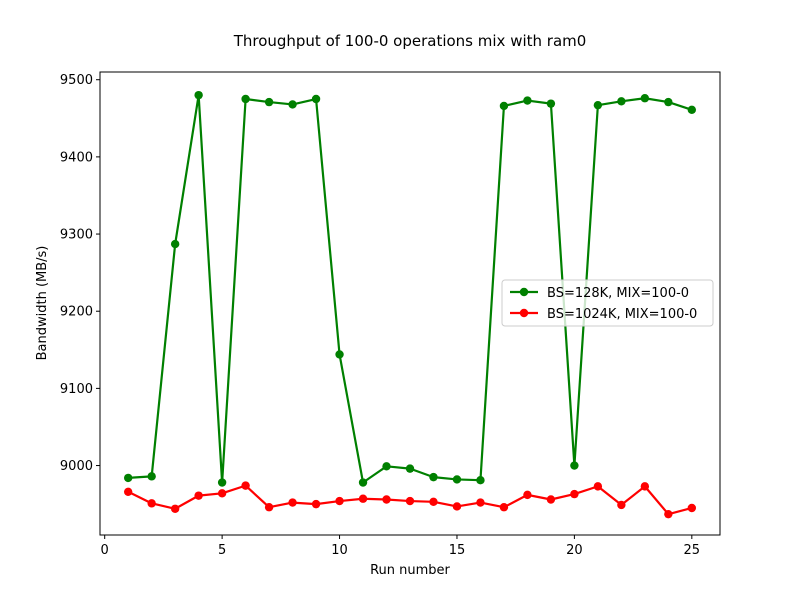 The image size is (800, 600). What do you see at coordinates (457, 550) in the screenshot?
I see `x-tick-label: 15` at bounding box center [457, 550].